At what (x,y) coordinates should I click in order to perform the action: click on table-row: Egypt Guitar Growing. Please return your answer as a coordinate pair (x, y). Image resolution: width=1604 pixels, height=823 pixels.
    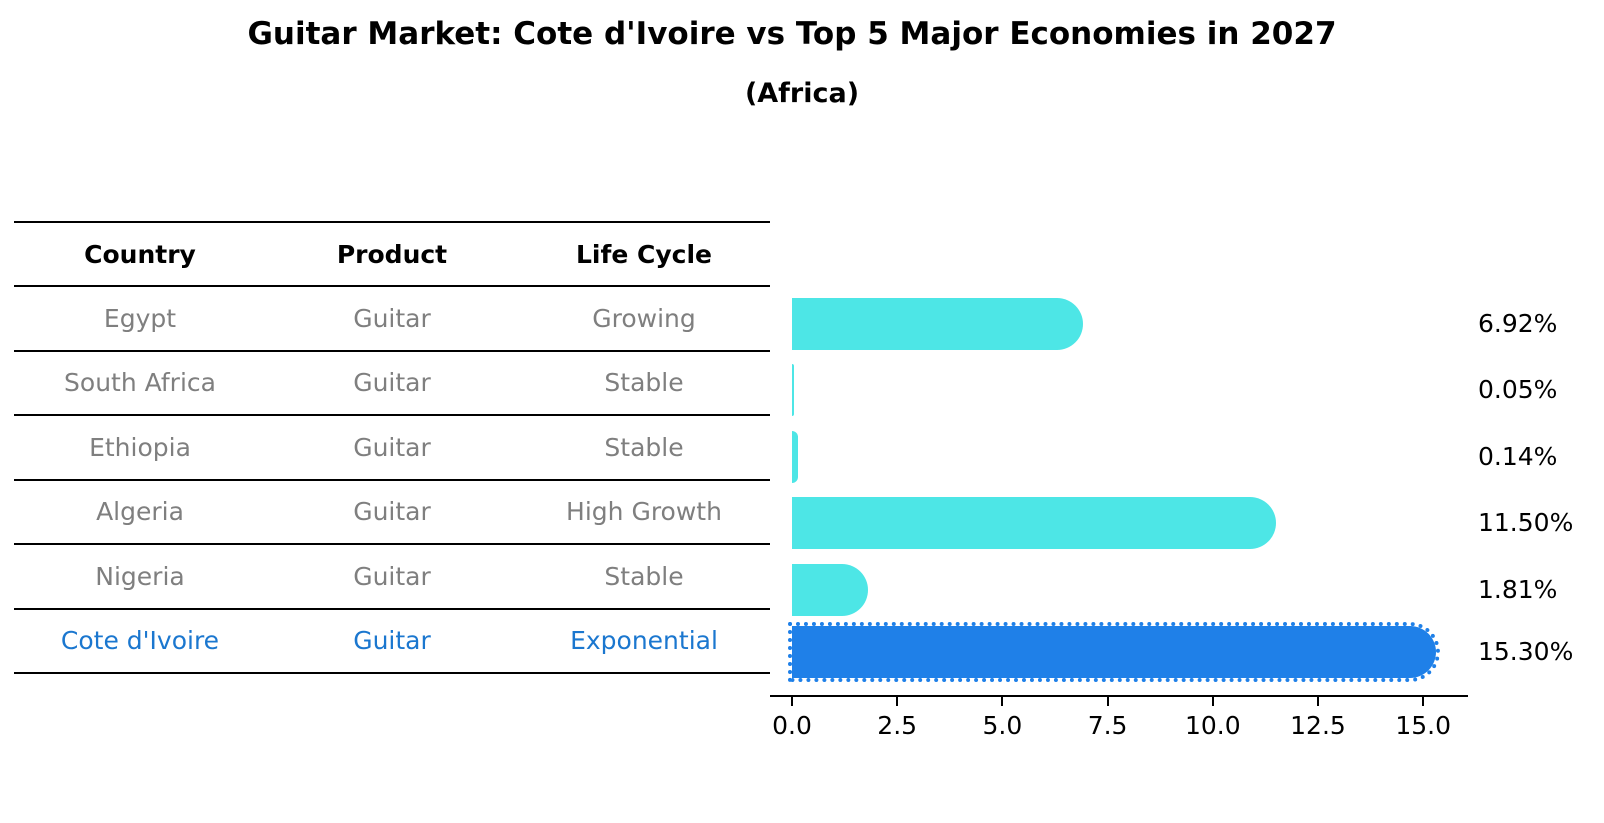
    Looking at the image, I should click on (392, 319).